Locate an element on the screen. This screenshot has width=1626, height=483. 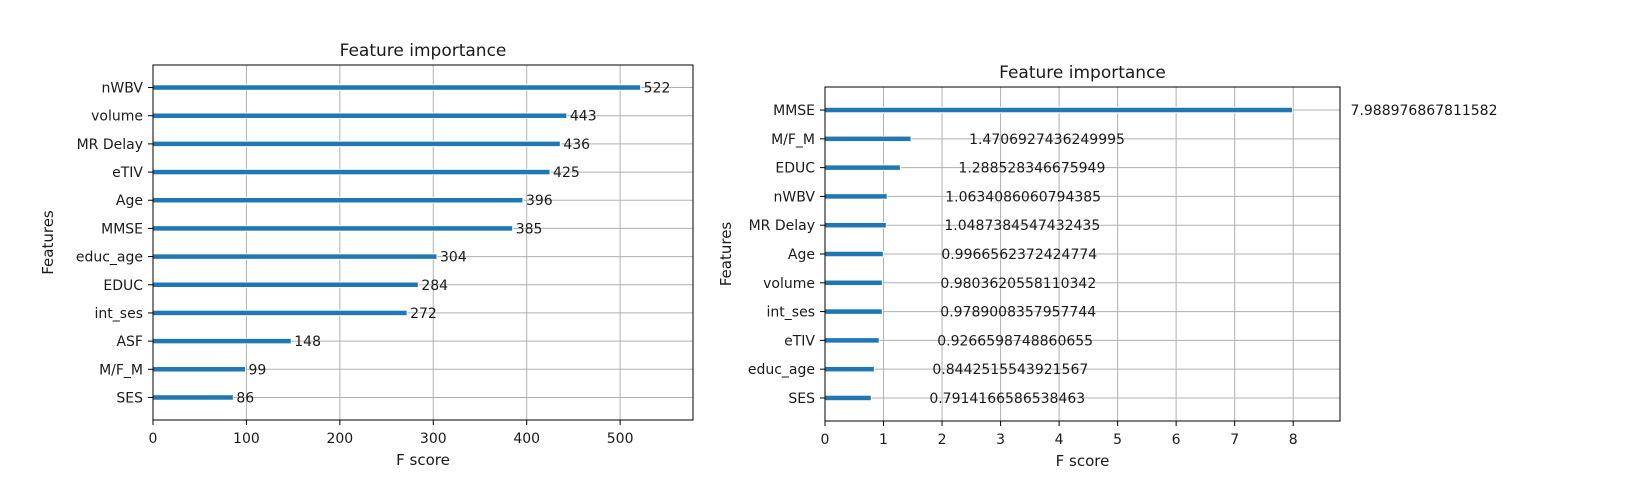
data-label: 1.0487384547432435 is located at coordinates (1022, 226).